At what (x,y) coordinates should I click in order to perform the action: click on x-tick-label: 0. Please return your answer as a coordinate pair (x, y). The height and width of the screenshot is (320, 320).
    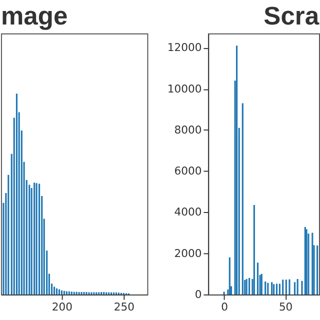
    Looking at the image, I should click on (224, 307).